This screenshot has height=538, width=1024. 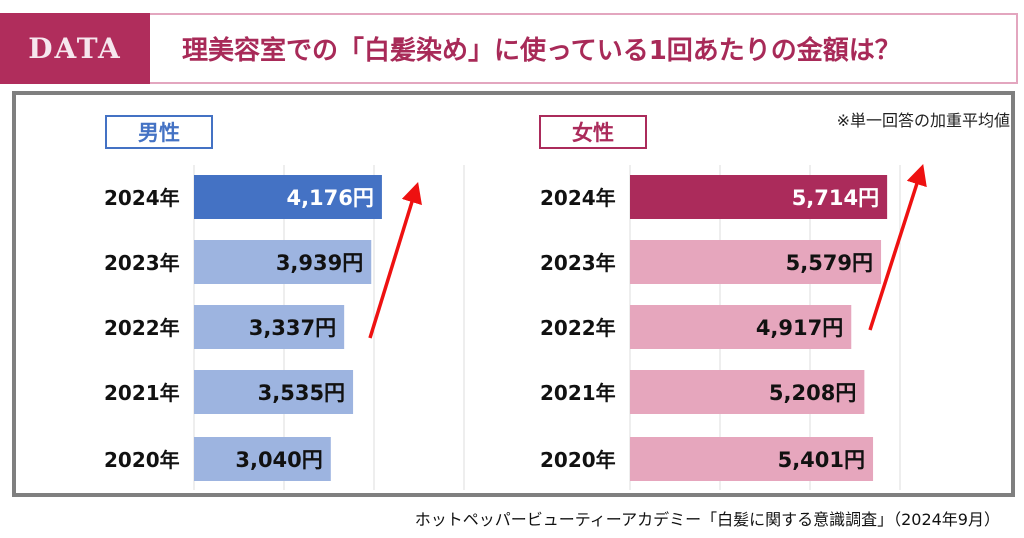 I want to click on bar-value-label: 3,040円, so click(x=278, y=460).